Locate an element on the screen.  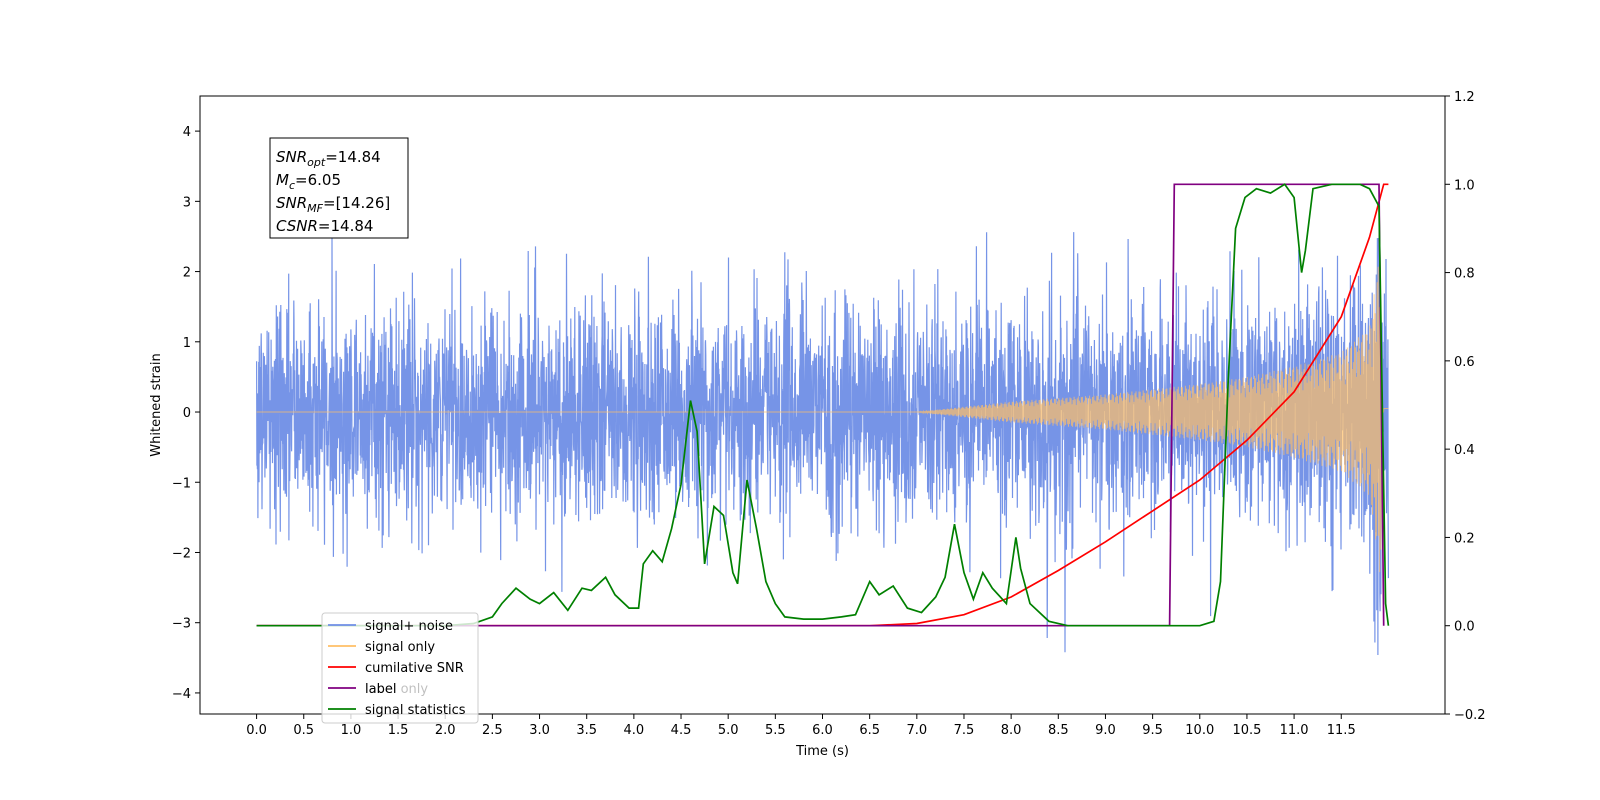
y-left-tick-label: 4 is located at coordinates (187, 132).